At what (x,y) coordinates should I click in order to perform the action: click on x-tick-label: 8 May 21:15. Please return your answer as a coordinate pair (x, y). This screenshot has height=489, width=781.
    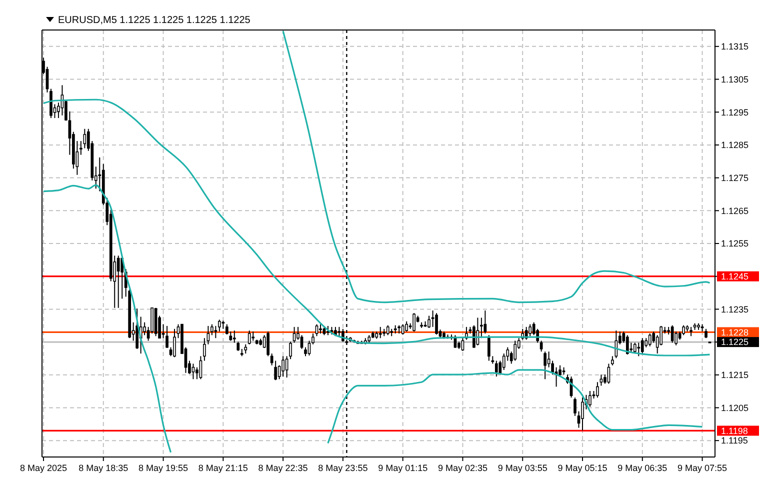
    Looking at the image, I should click on (223, 468).